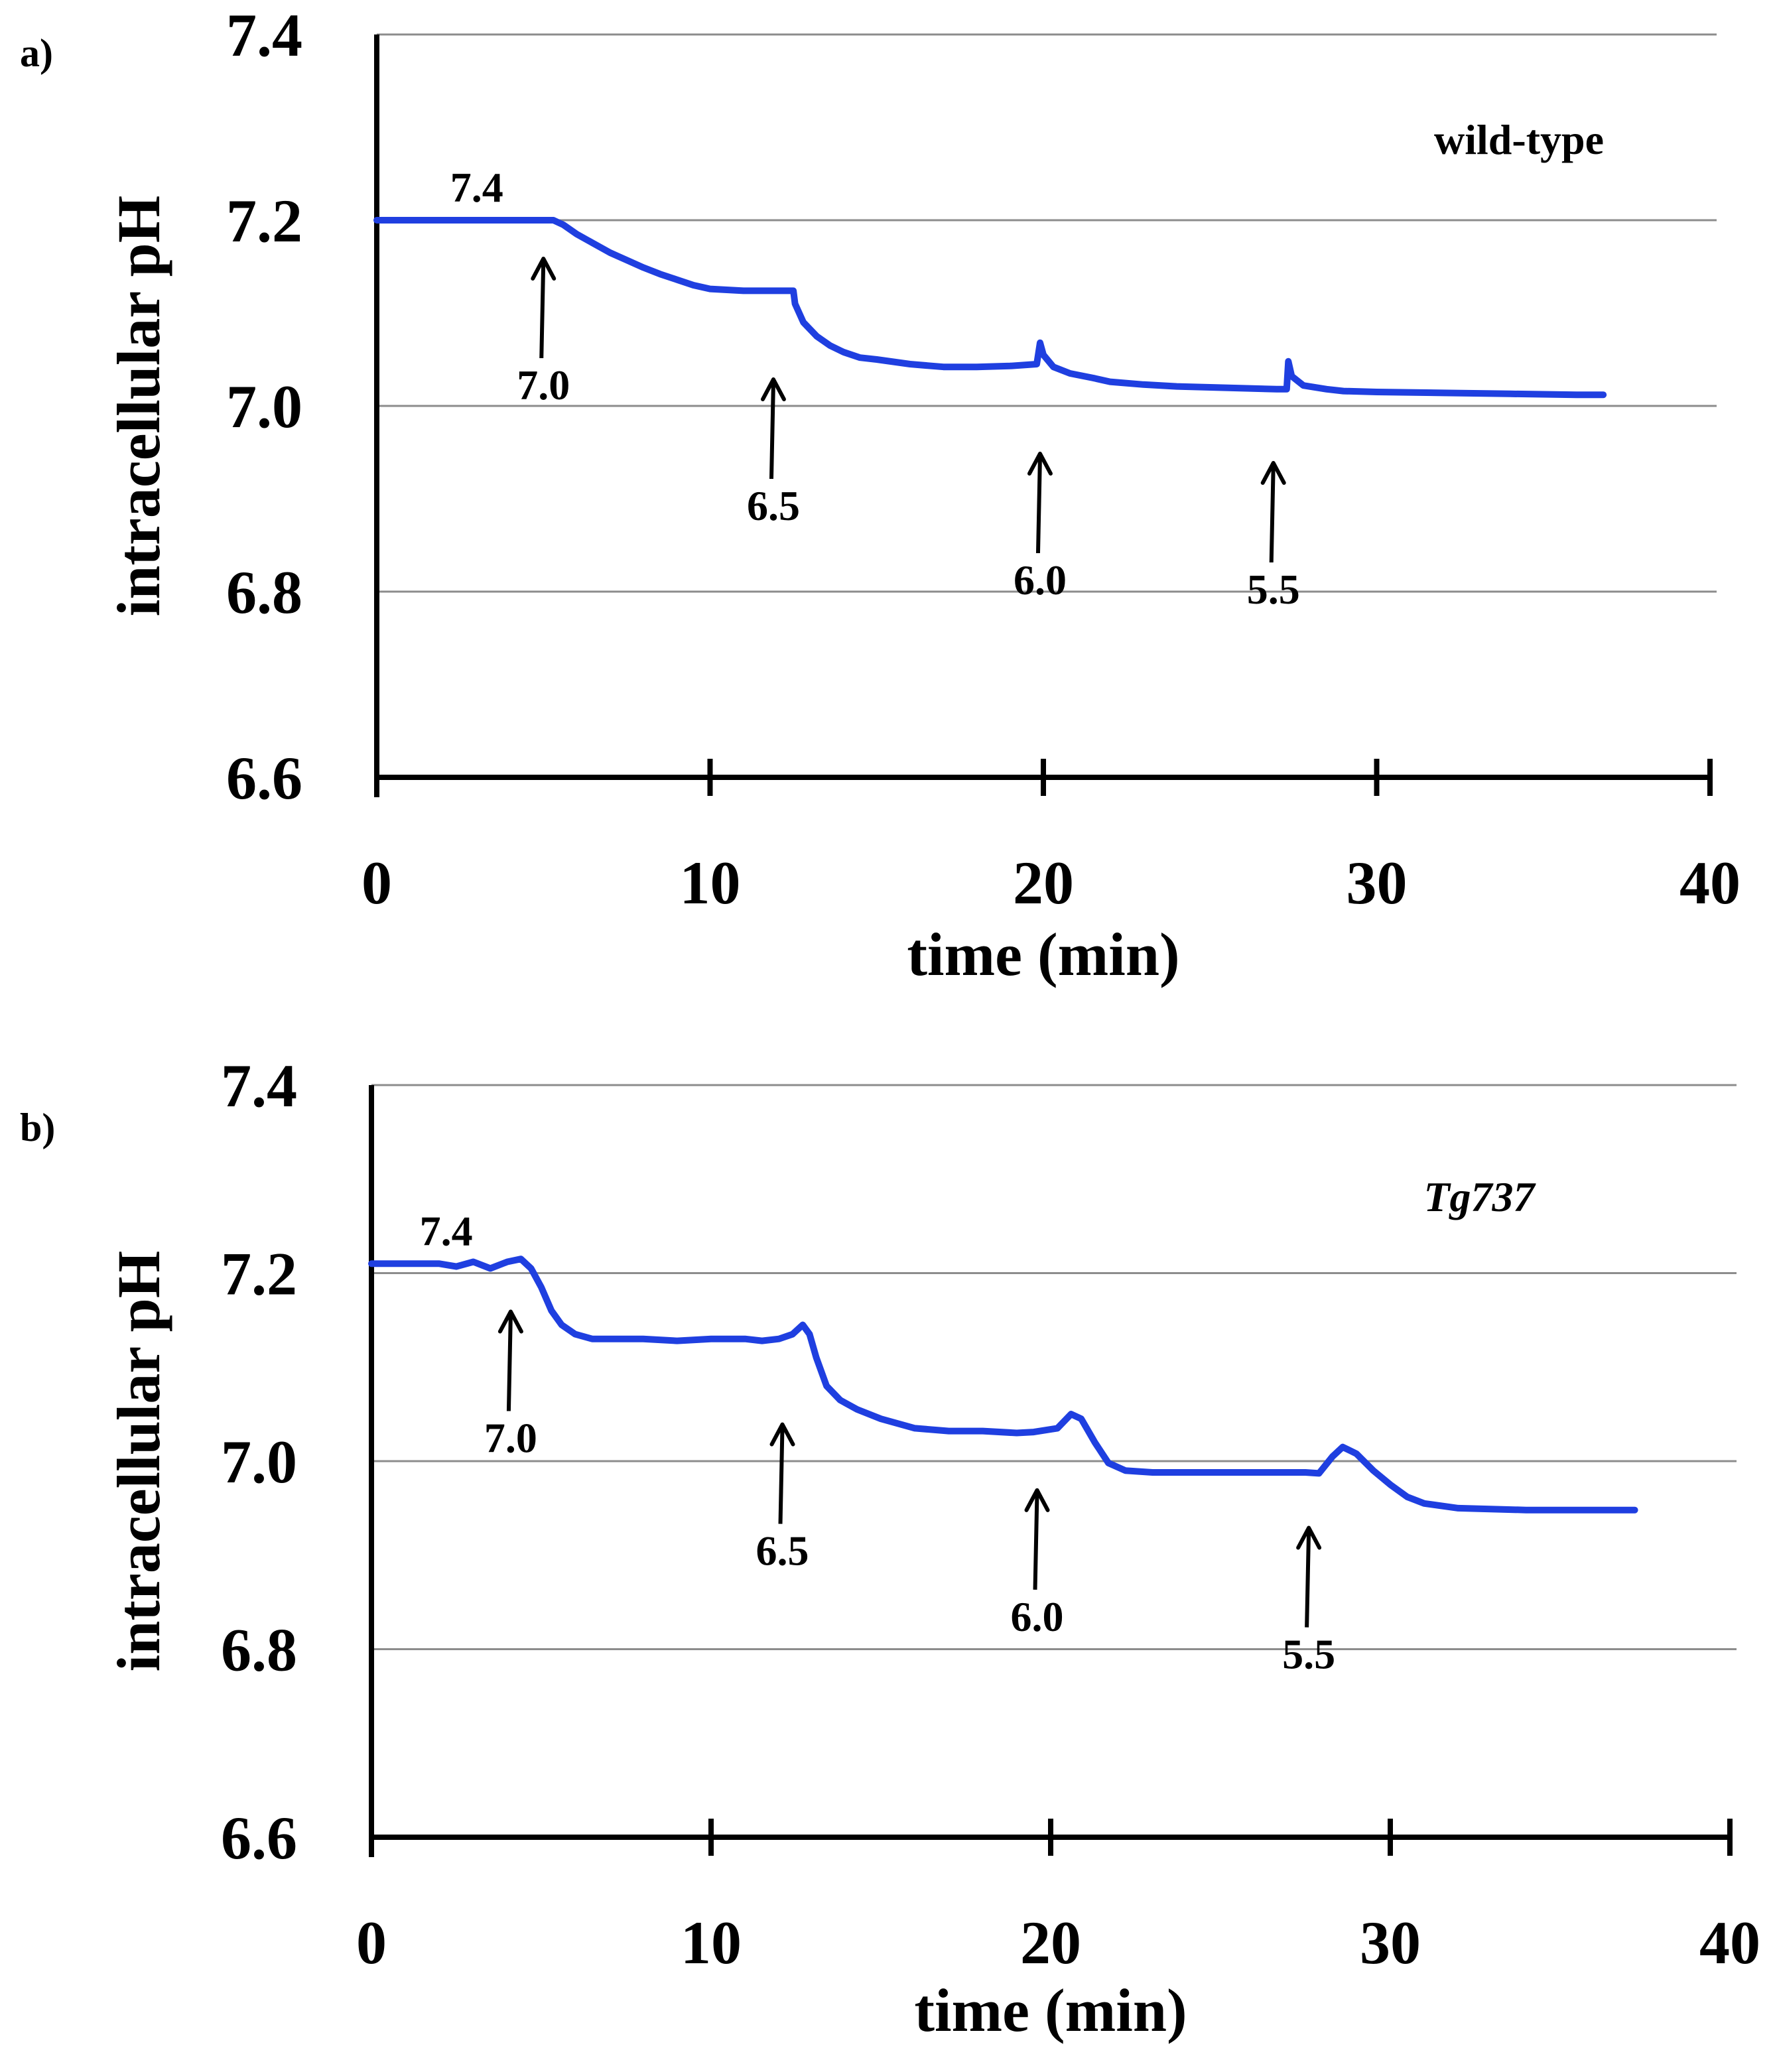 This screenshot has height=2072, width=1775. Describe the element at coordinates (38, 1127) in the screenshot. I see `panel-label: b)` at that location.